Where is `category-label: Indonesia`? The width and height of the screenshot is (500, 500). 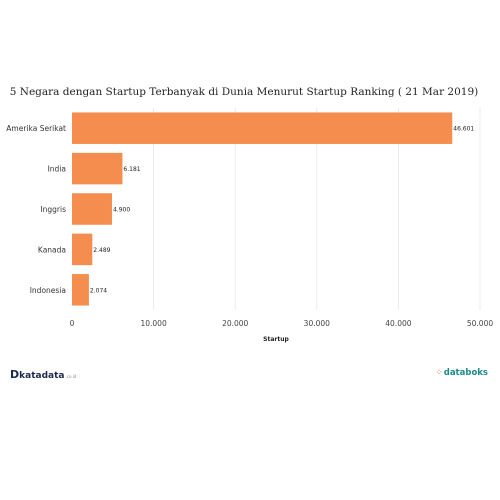 category-label: Indonesia is located at coordinates (48, 290).